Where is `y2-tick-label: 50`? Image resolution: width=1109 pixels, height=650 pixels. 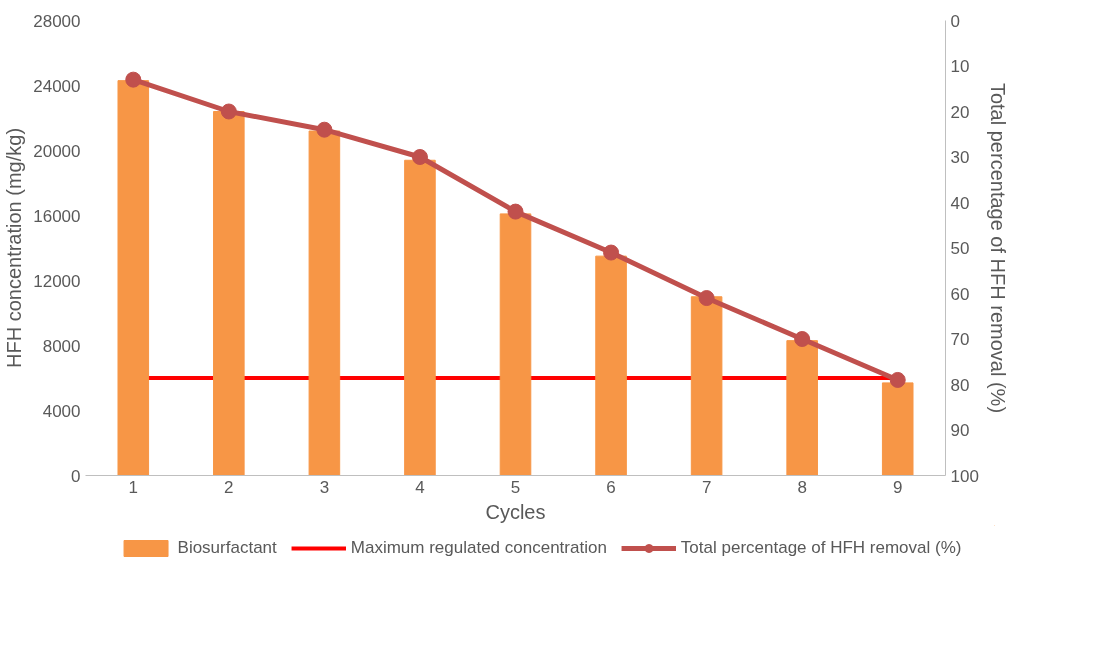
y2-tick-label: 50 is located at coordinates (960, 248).